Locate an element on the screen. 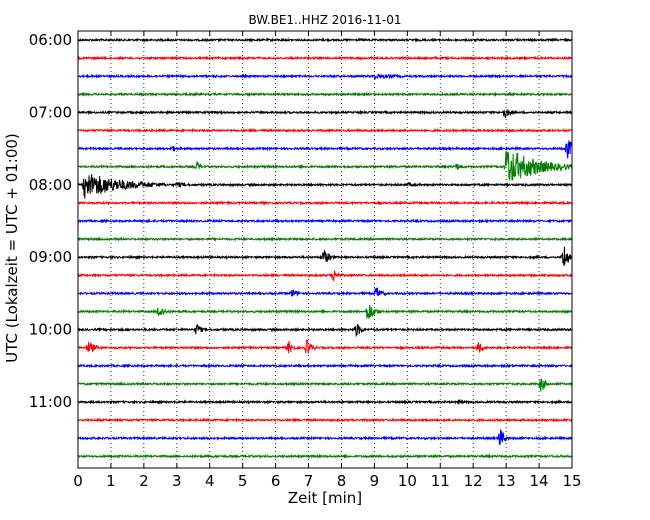 The image size is (650, 520). x-tick-label-4: 4 is located at coordinates (210, 481).